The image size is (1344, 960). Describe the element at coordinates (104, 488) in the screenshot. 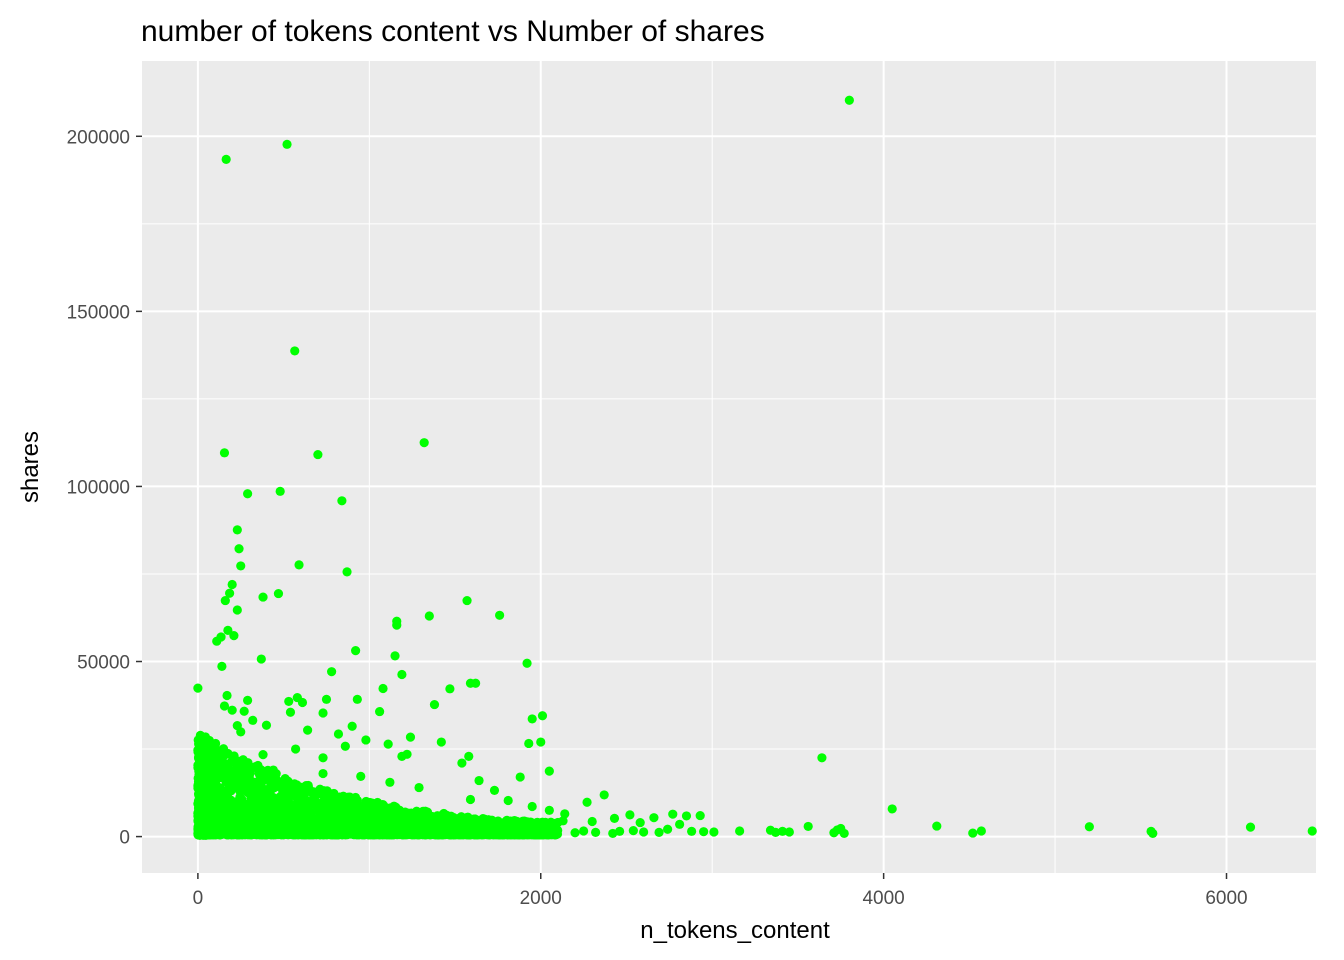

I see `y-axis: 0 50000 100000 150000 200000` at that location.